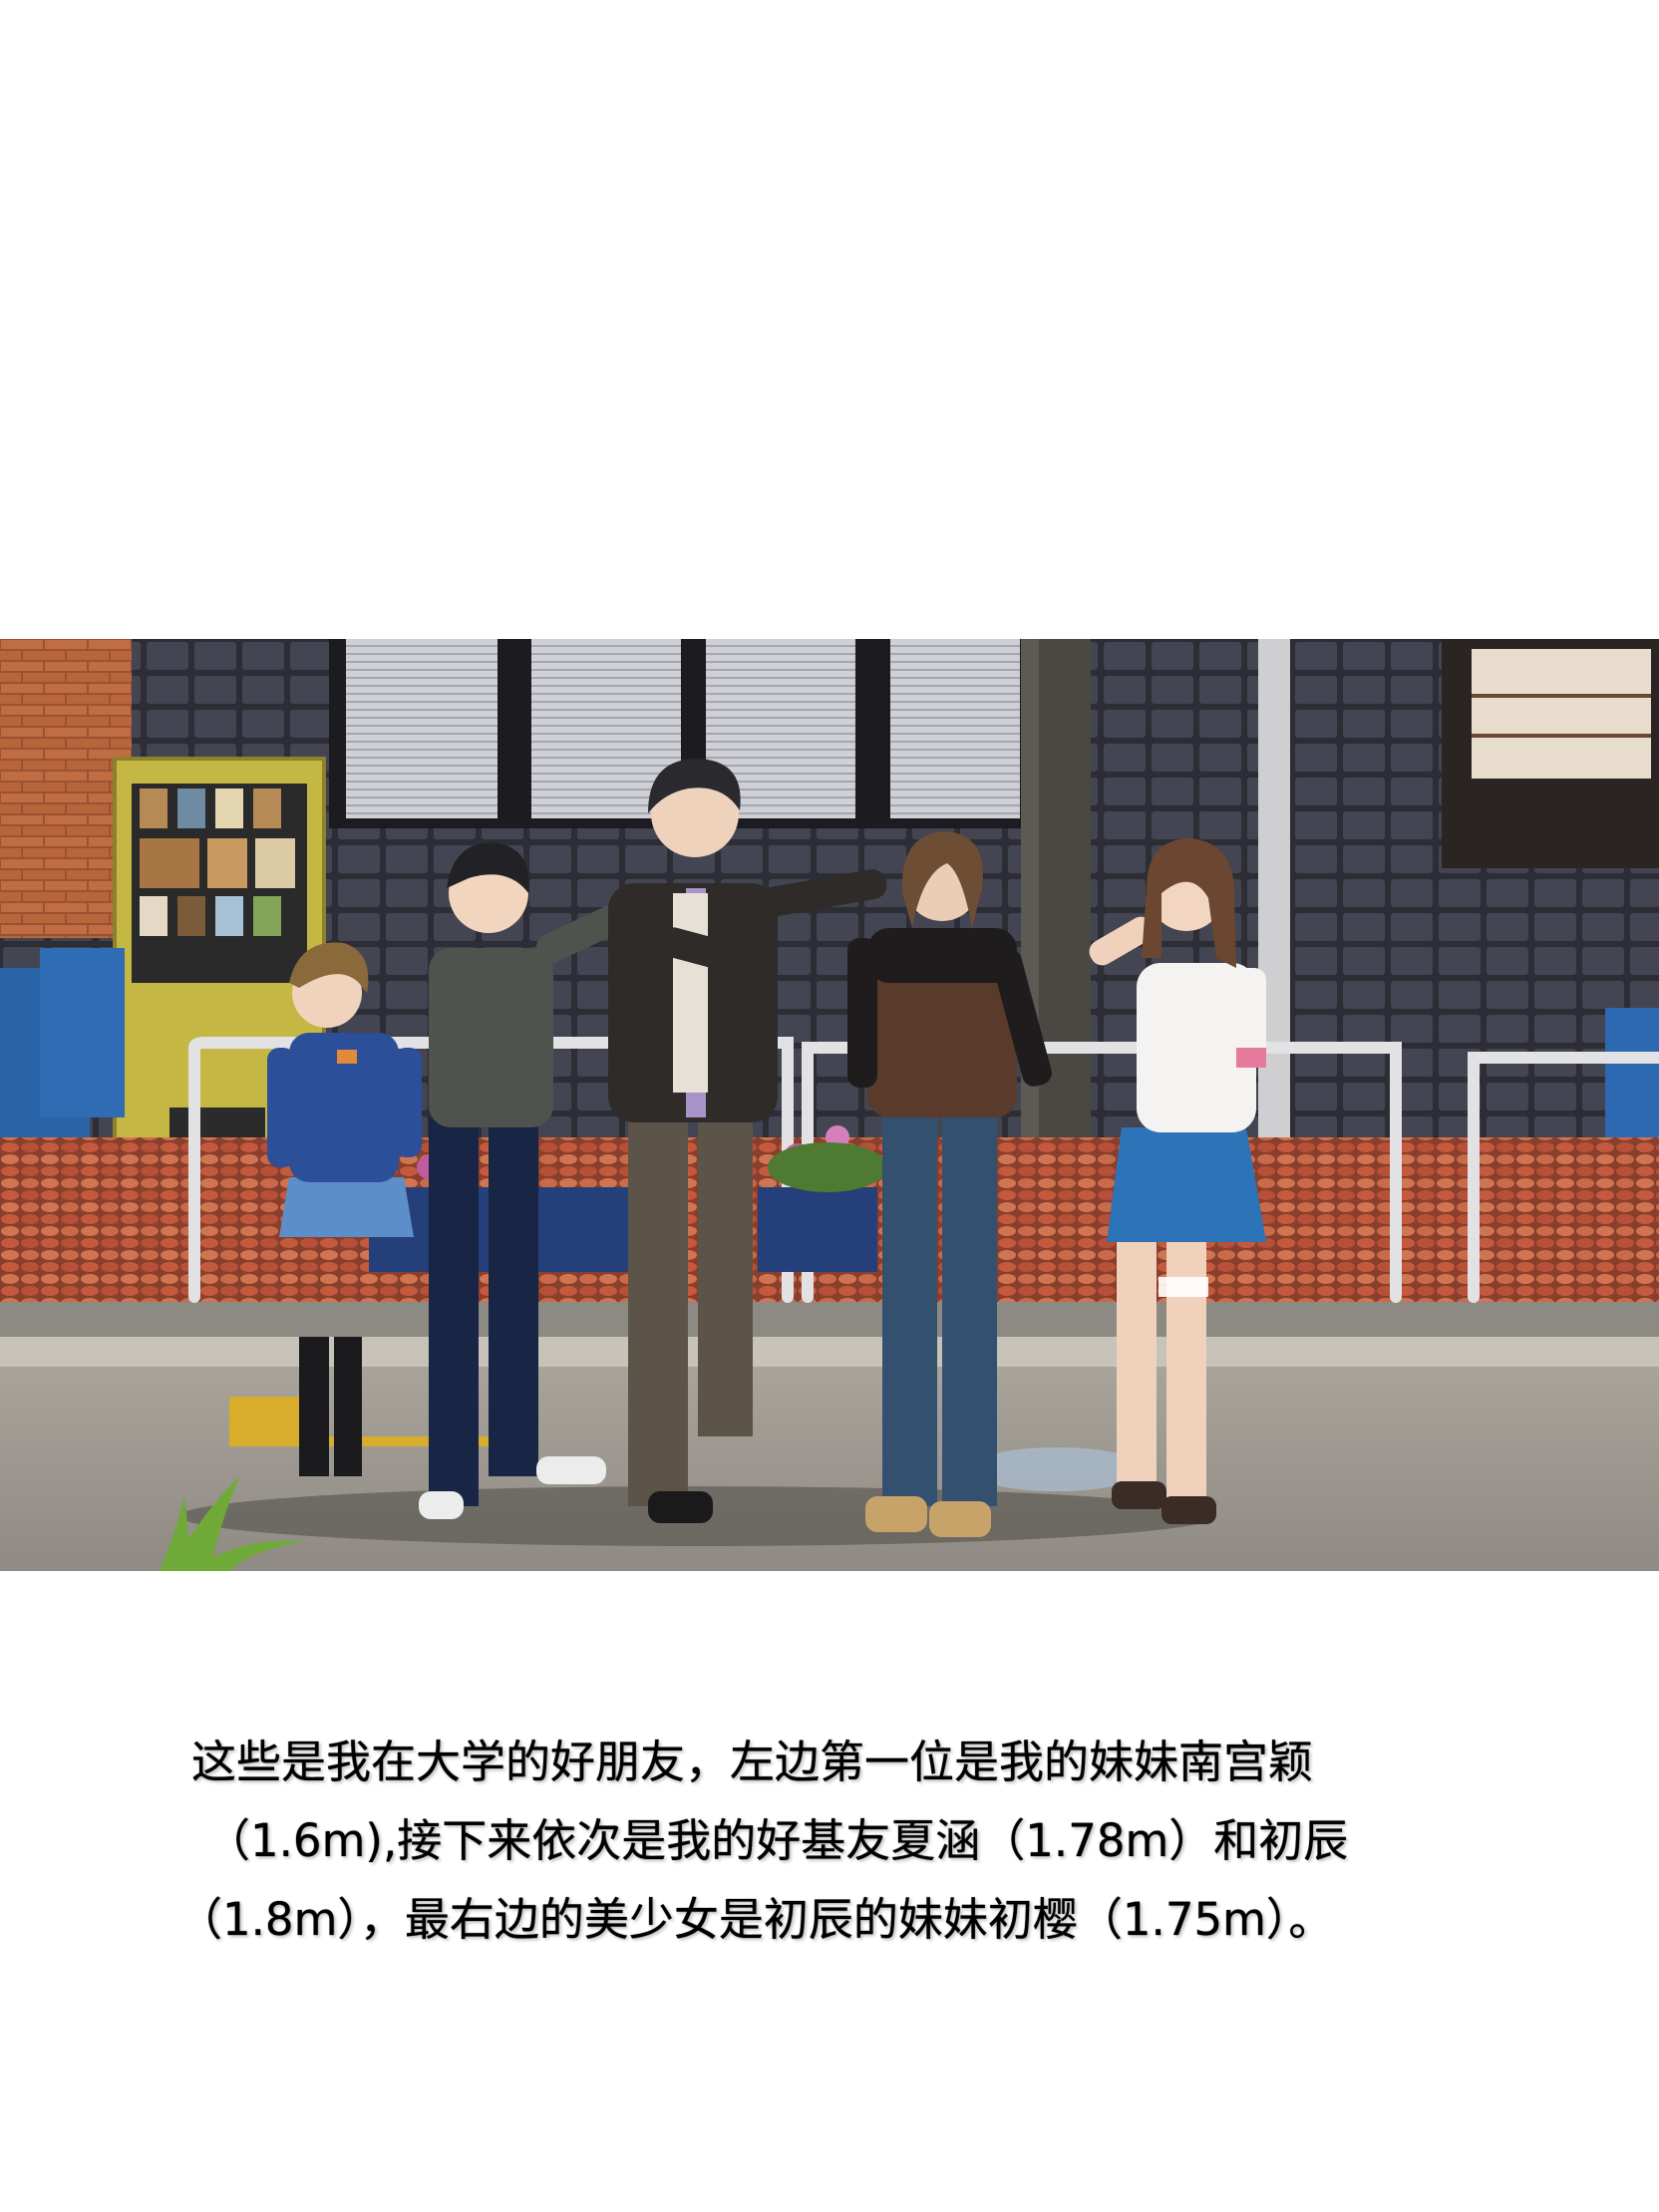 The image size is (1659, 2212). Describe the element at coordinates (755, 1920) in the screenshot. I see `caption-line-3: （1.8m），最右边的美少女是初辰的妹妹初樱（1.75m）。` at that location.